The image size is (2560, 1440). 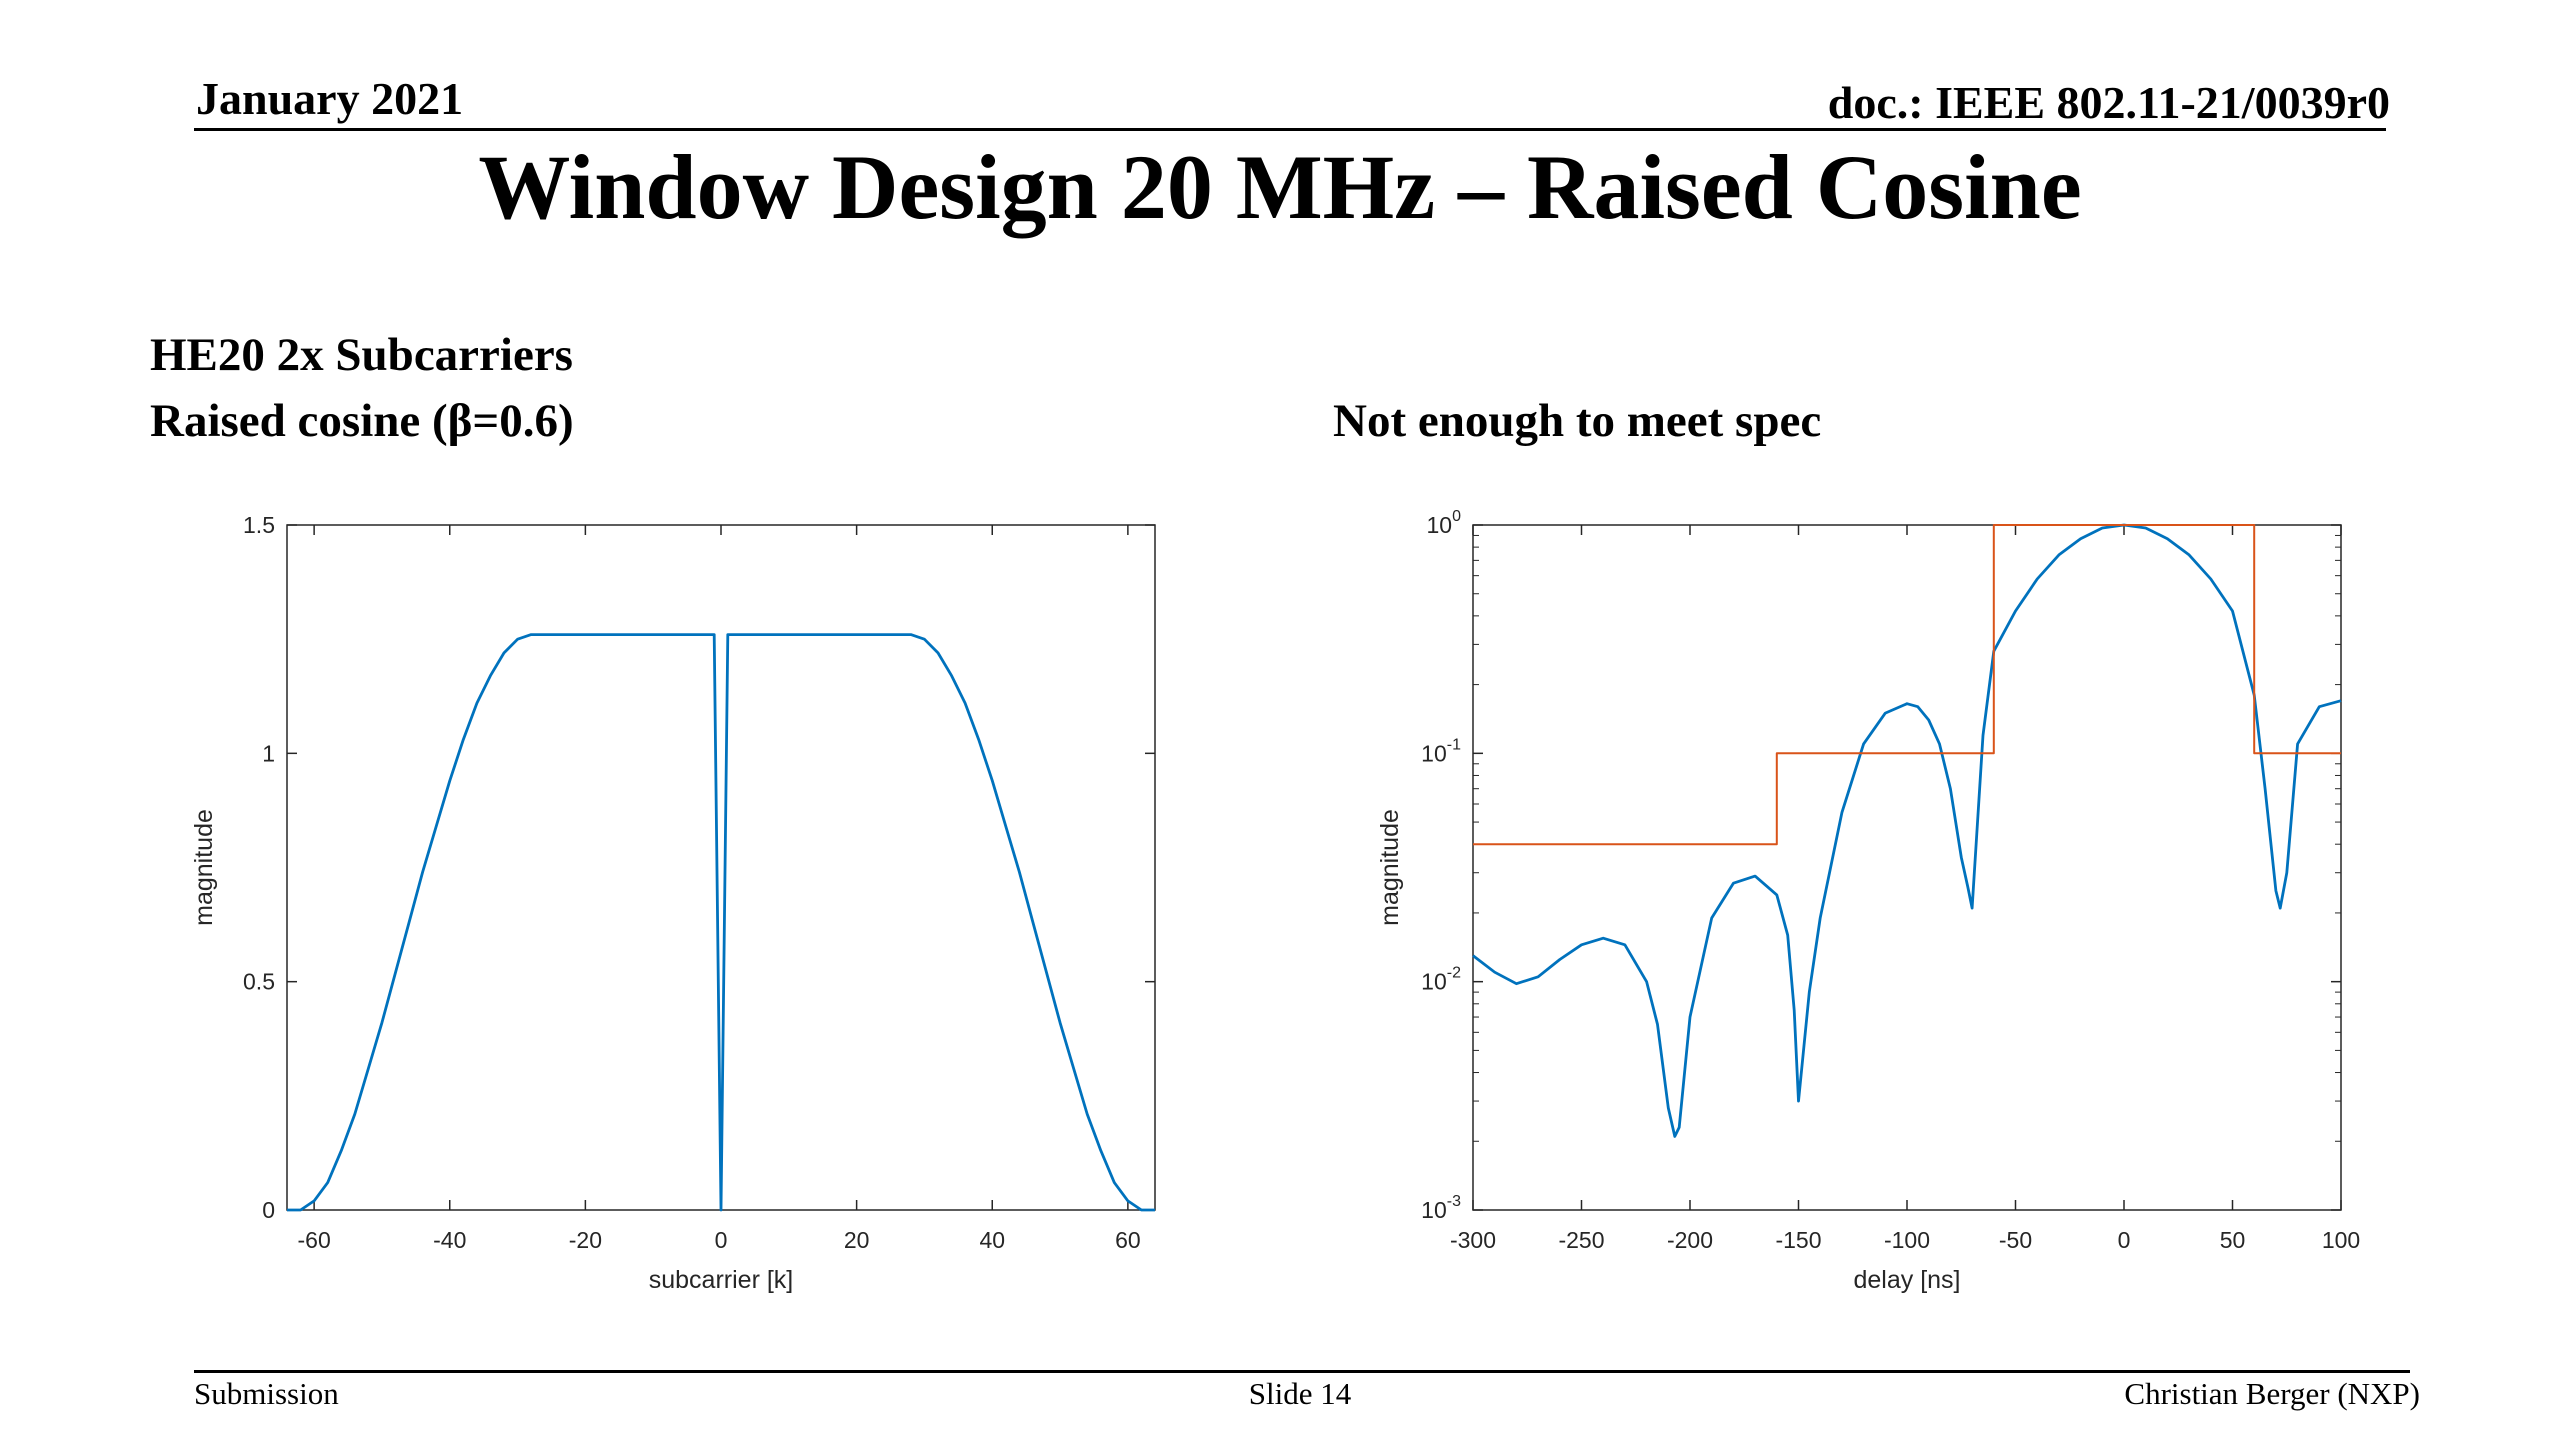 What do you see at coordinates (1128, 1240) in the screenshot?
I see `x-tick-label: 60` at bounding box center [1128, 1240].